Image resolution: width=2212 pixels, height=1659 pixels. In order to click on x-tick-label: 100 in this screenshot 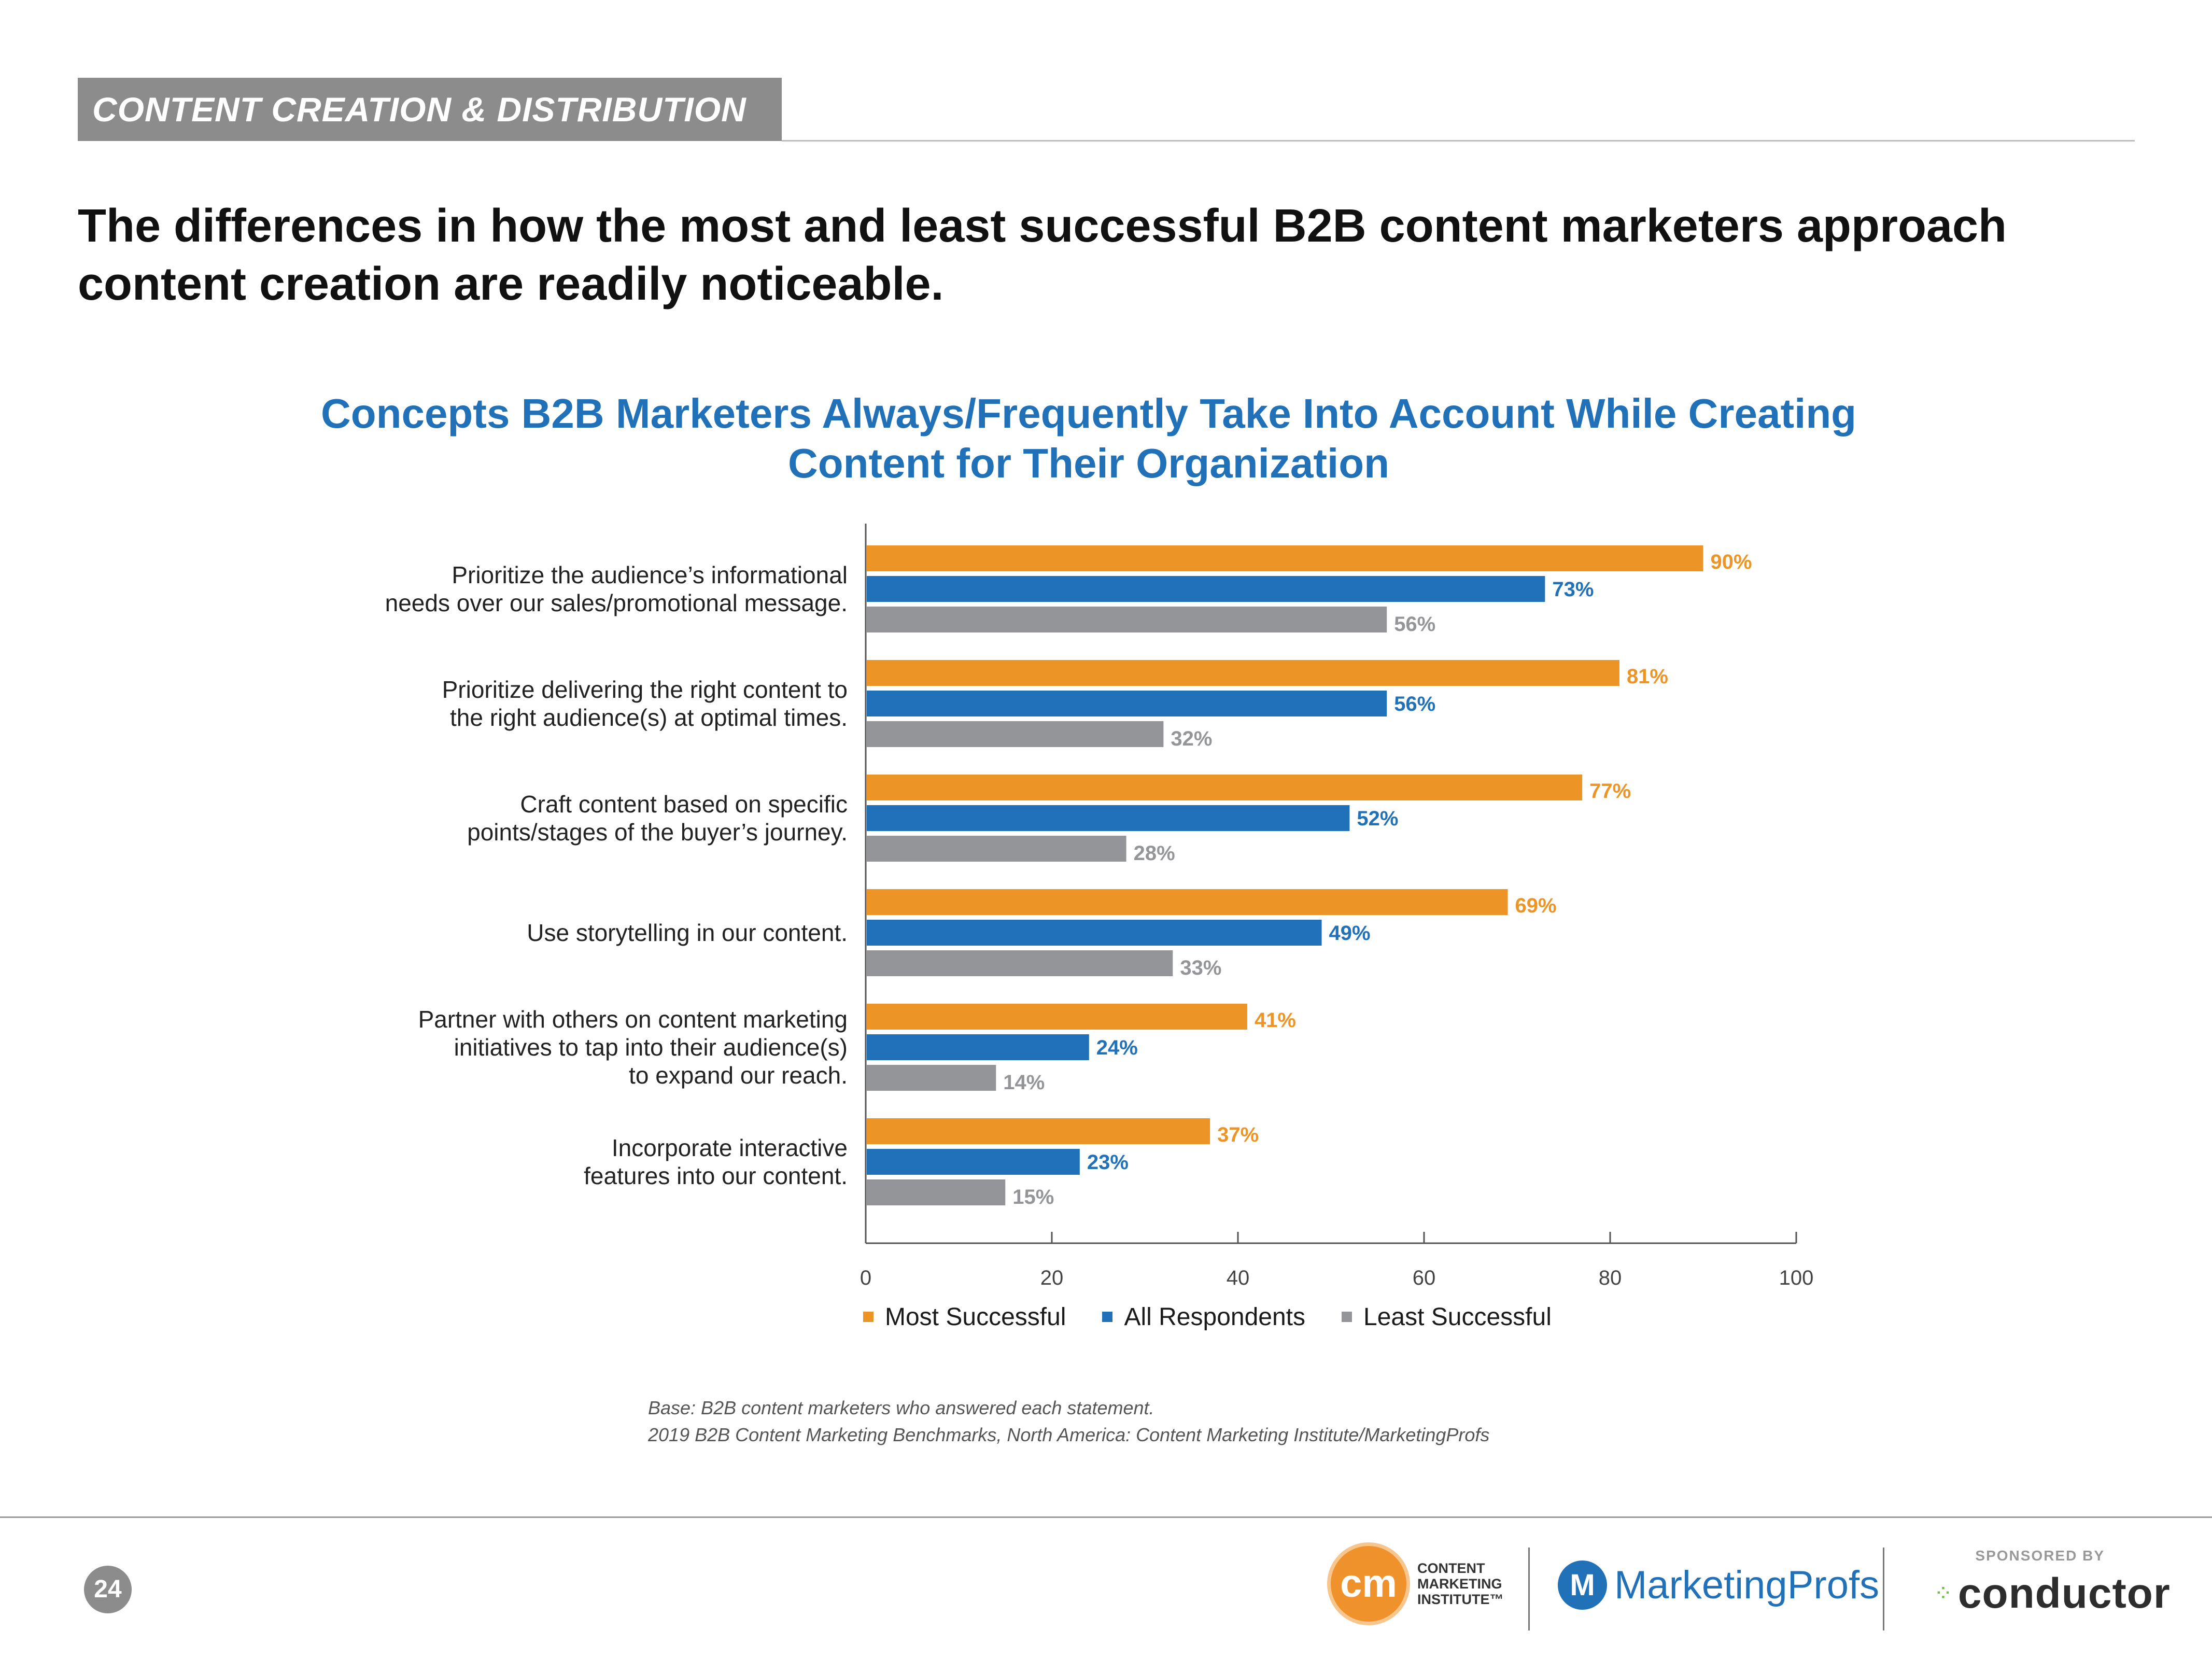, I will do `click(1796, 1278)`.